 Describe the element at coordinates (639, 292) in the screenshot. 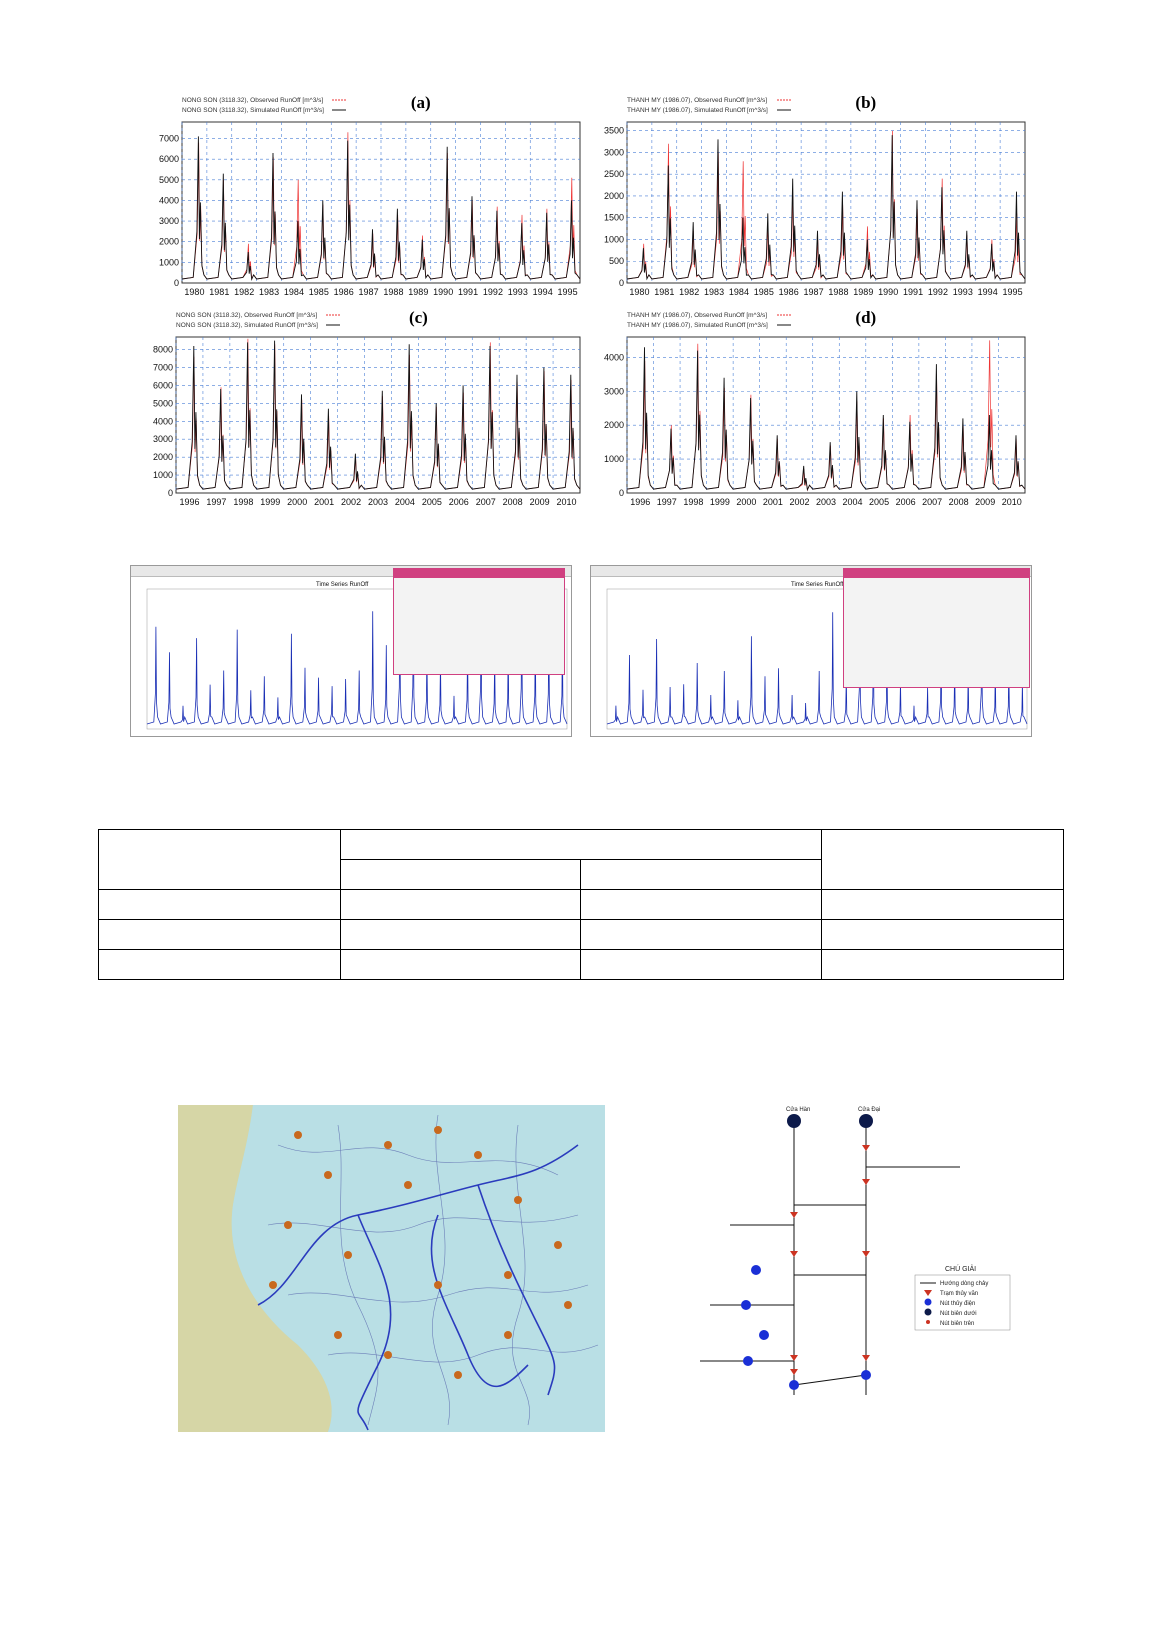

I see `x-tick-label: 1980` at that location.